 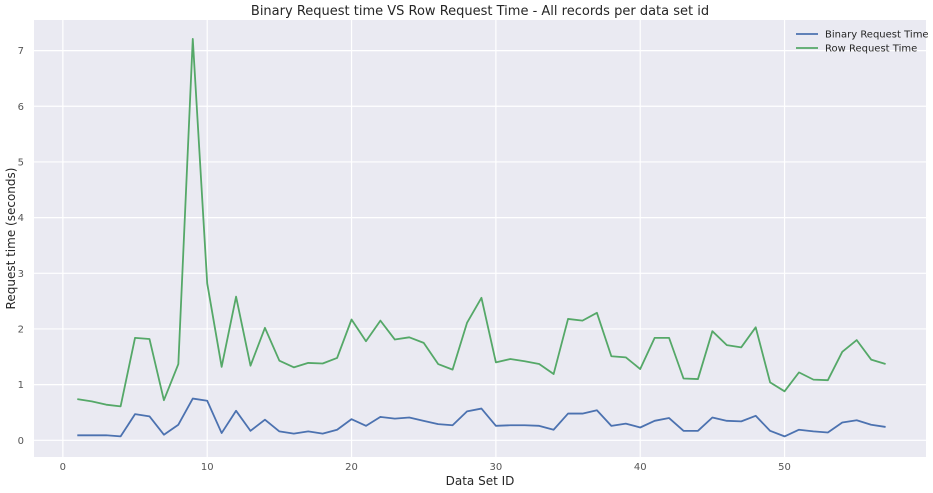 I want to click on x-tick-label-20: 20, so click(x=351, y=467).